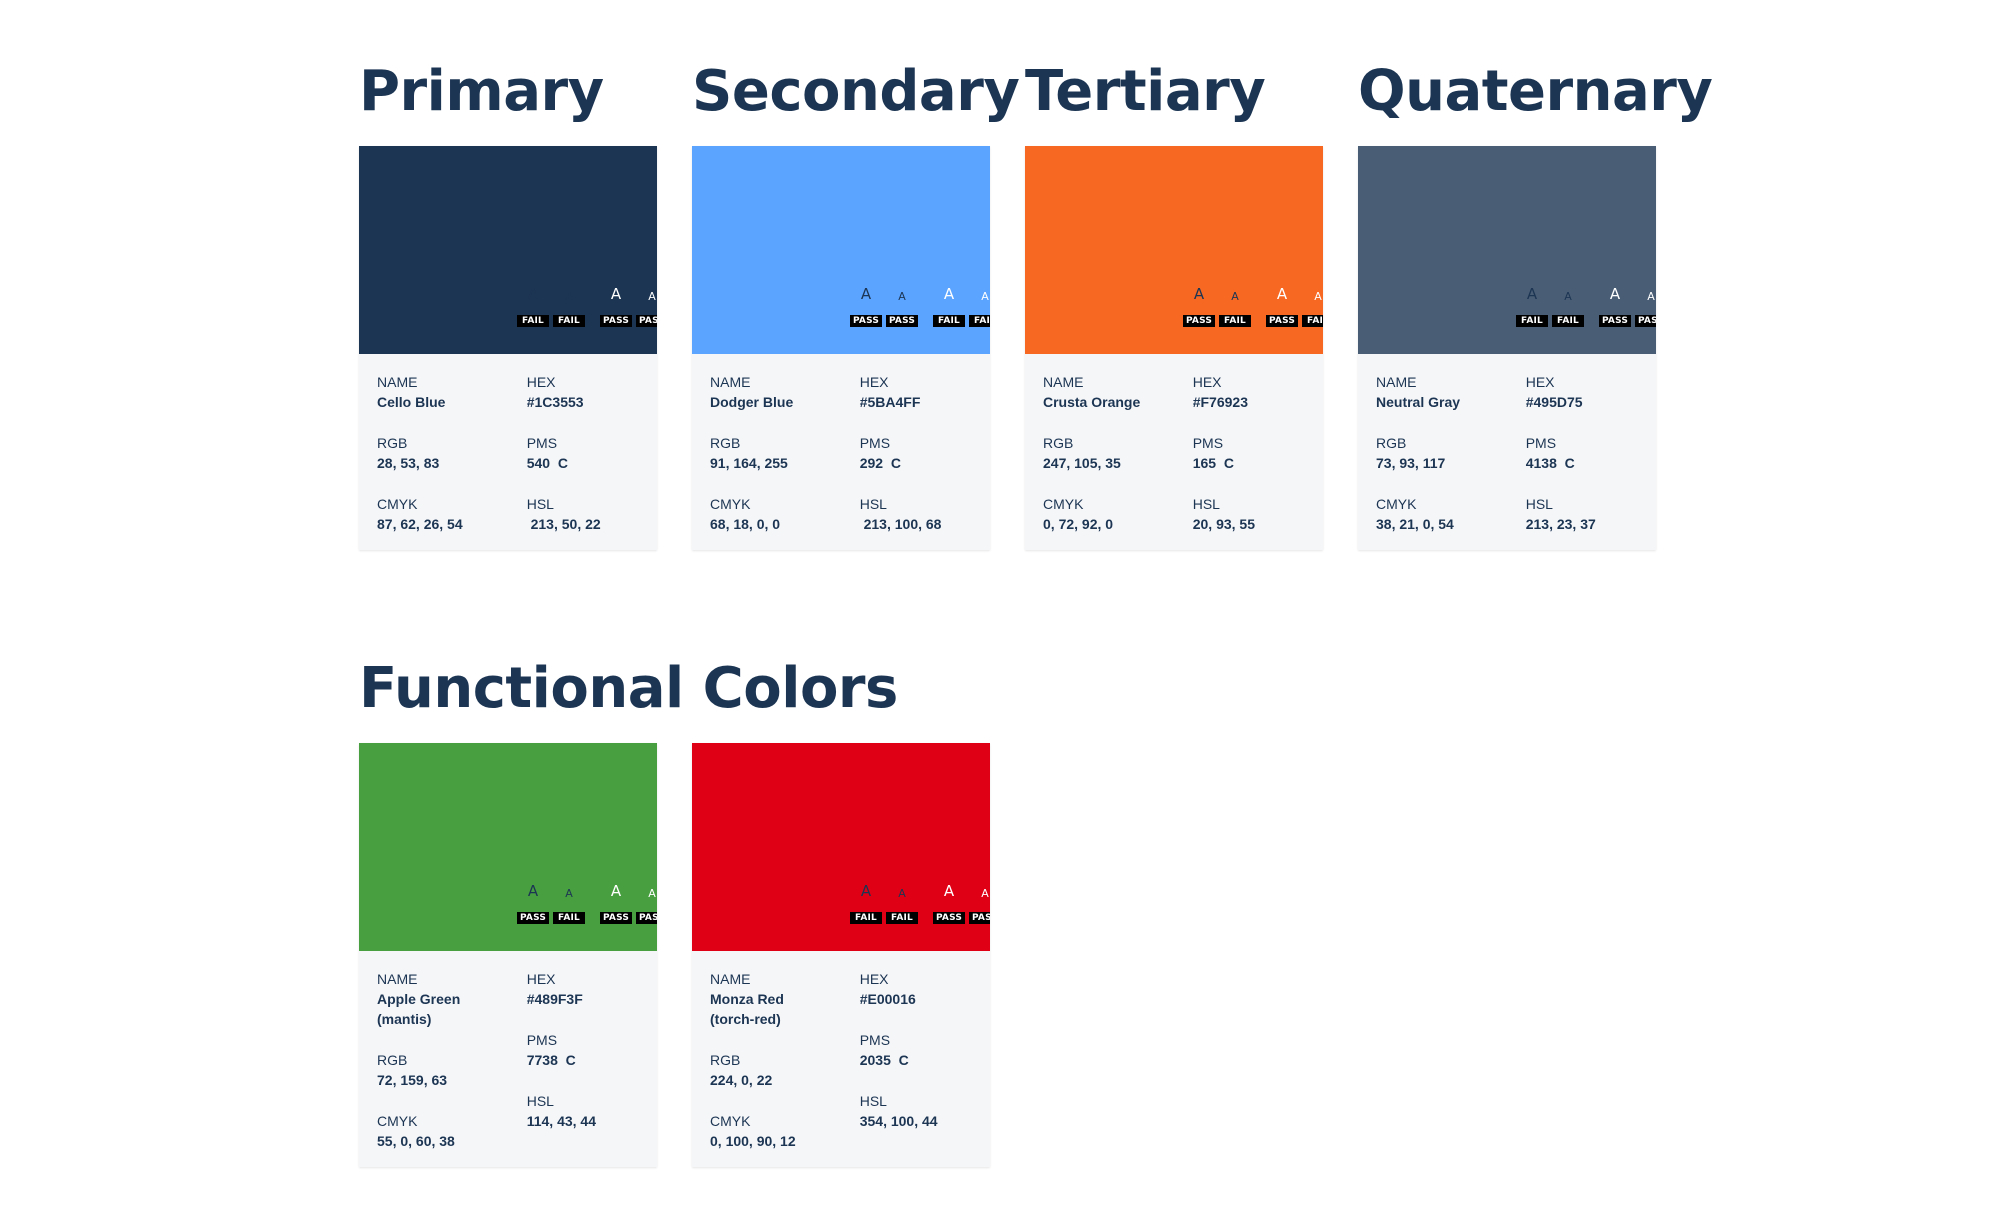 Image resolution: width=2000 pixels, height=1214 pixels. What do you see at coordinates (583, 989) in the screenshot?
I see `field-hex: HEX #489F3F` at bounding box center [583, 989].